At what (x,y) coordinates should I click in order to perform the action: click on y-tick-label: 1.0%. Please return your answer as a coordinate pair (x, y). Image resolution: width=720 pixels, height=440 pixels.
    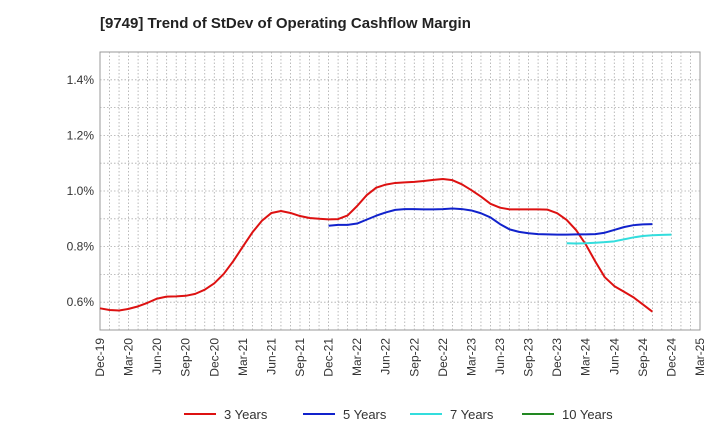
    Looking at the image, I should click on (81, 191).